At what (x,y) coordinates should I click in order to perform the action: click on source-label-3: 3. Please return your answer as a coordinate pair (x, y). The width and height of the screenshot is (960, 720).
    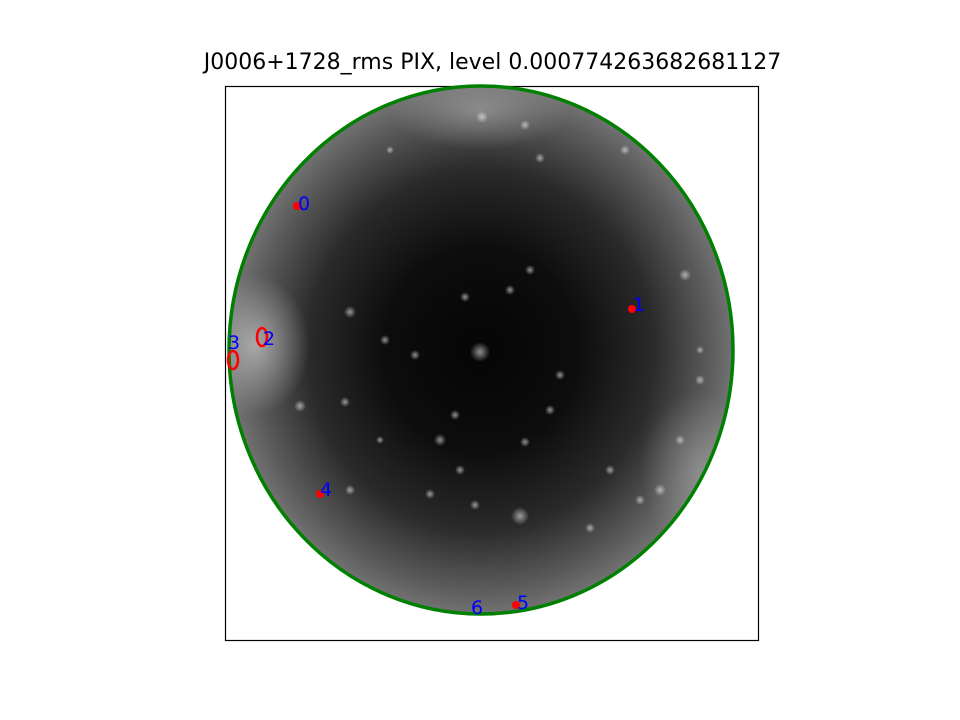
    Looking at the image, I should click on (234, 343).